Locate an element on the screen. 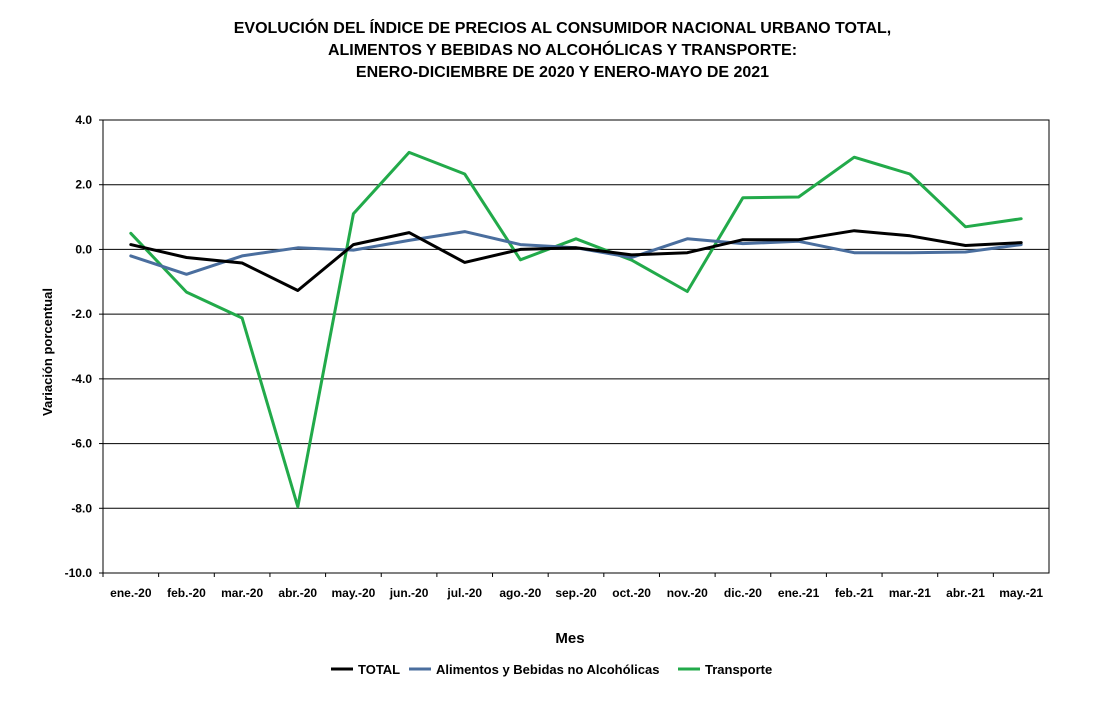  x-tick-label: mar.-20 is located at coordinates (242, 593).